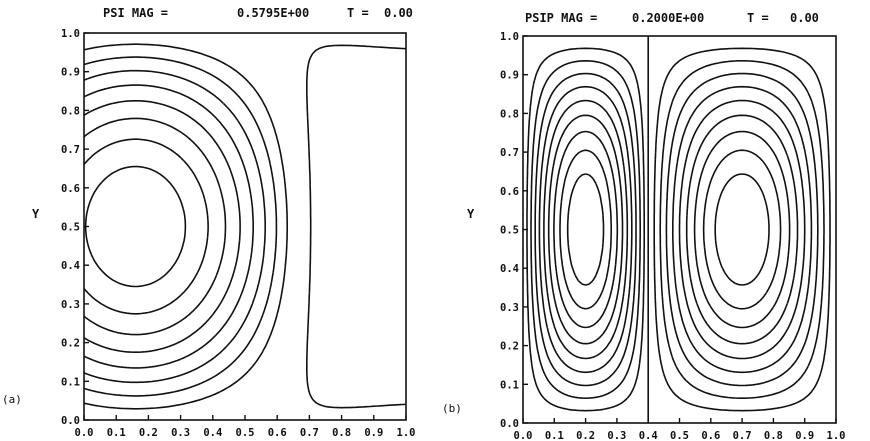  What do you see at coordinates (668, 18) in the screenshot?
I see `panel-b-title-value: 0.2000E+00` at bounding box center [668, 18].